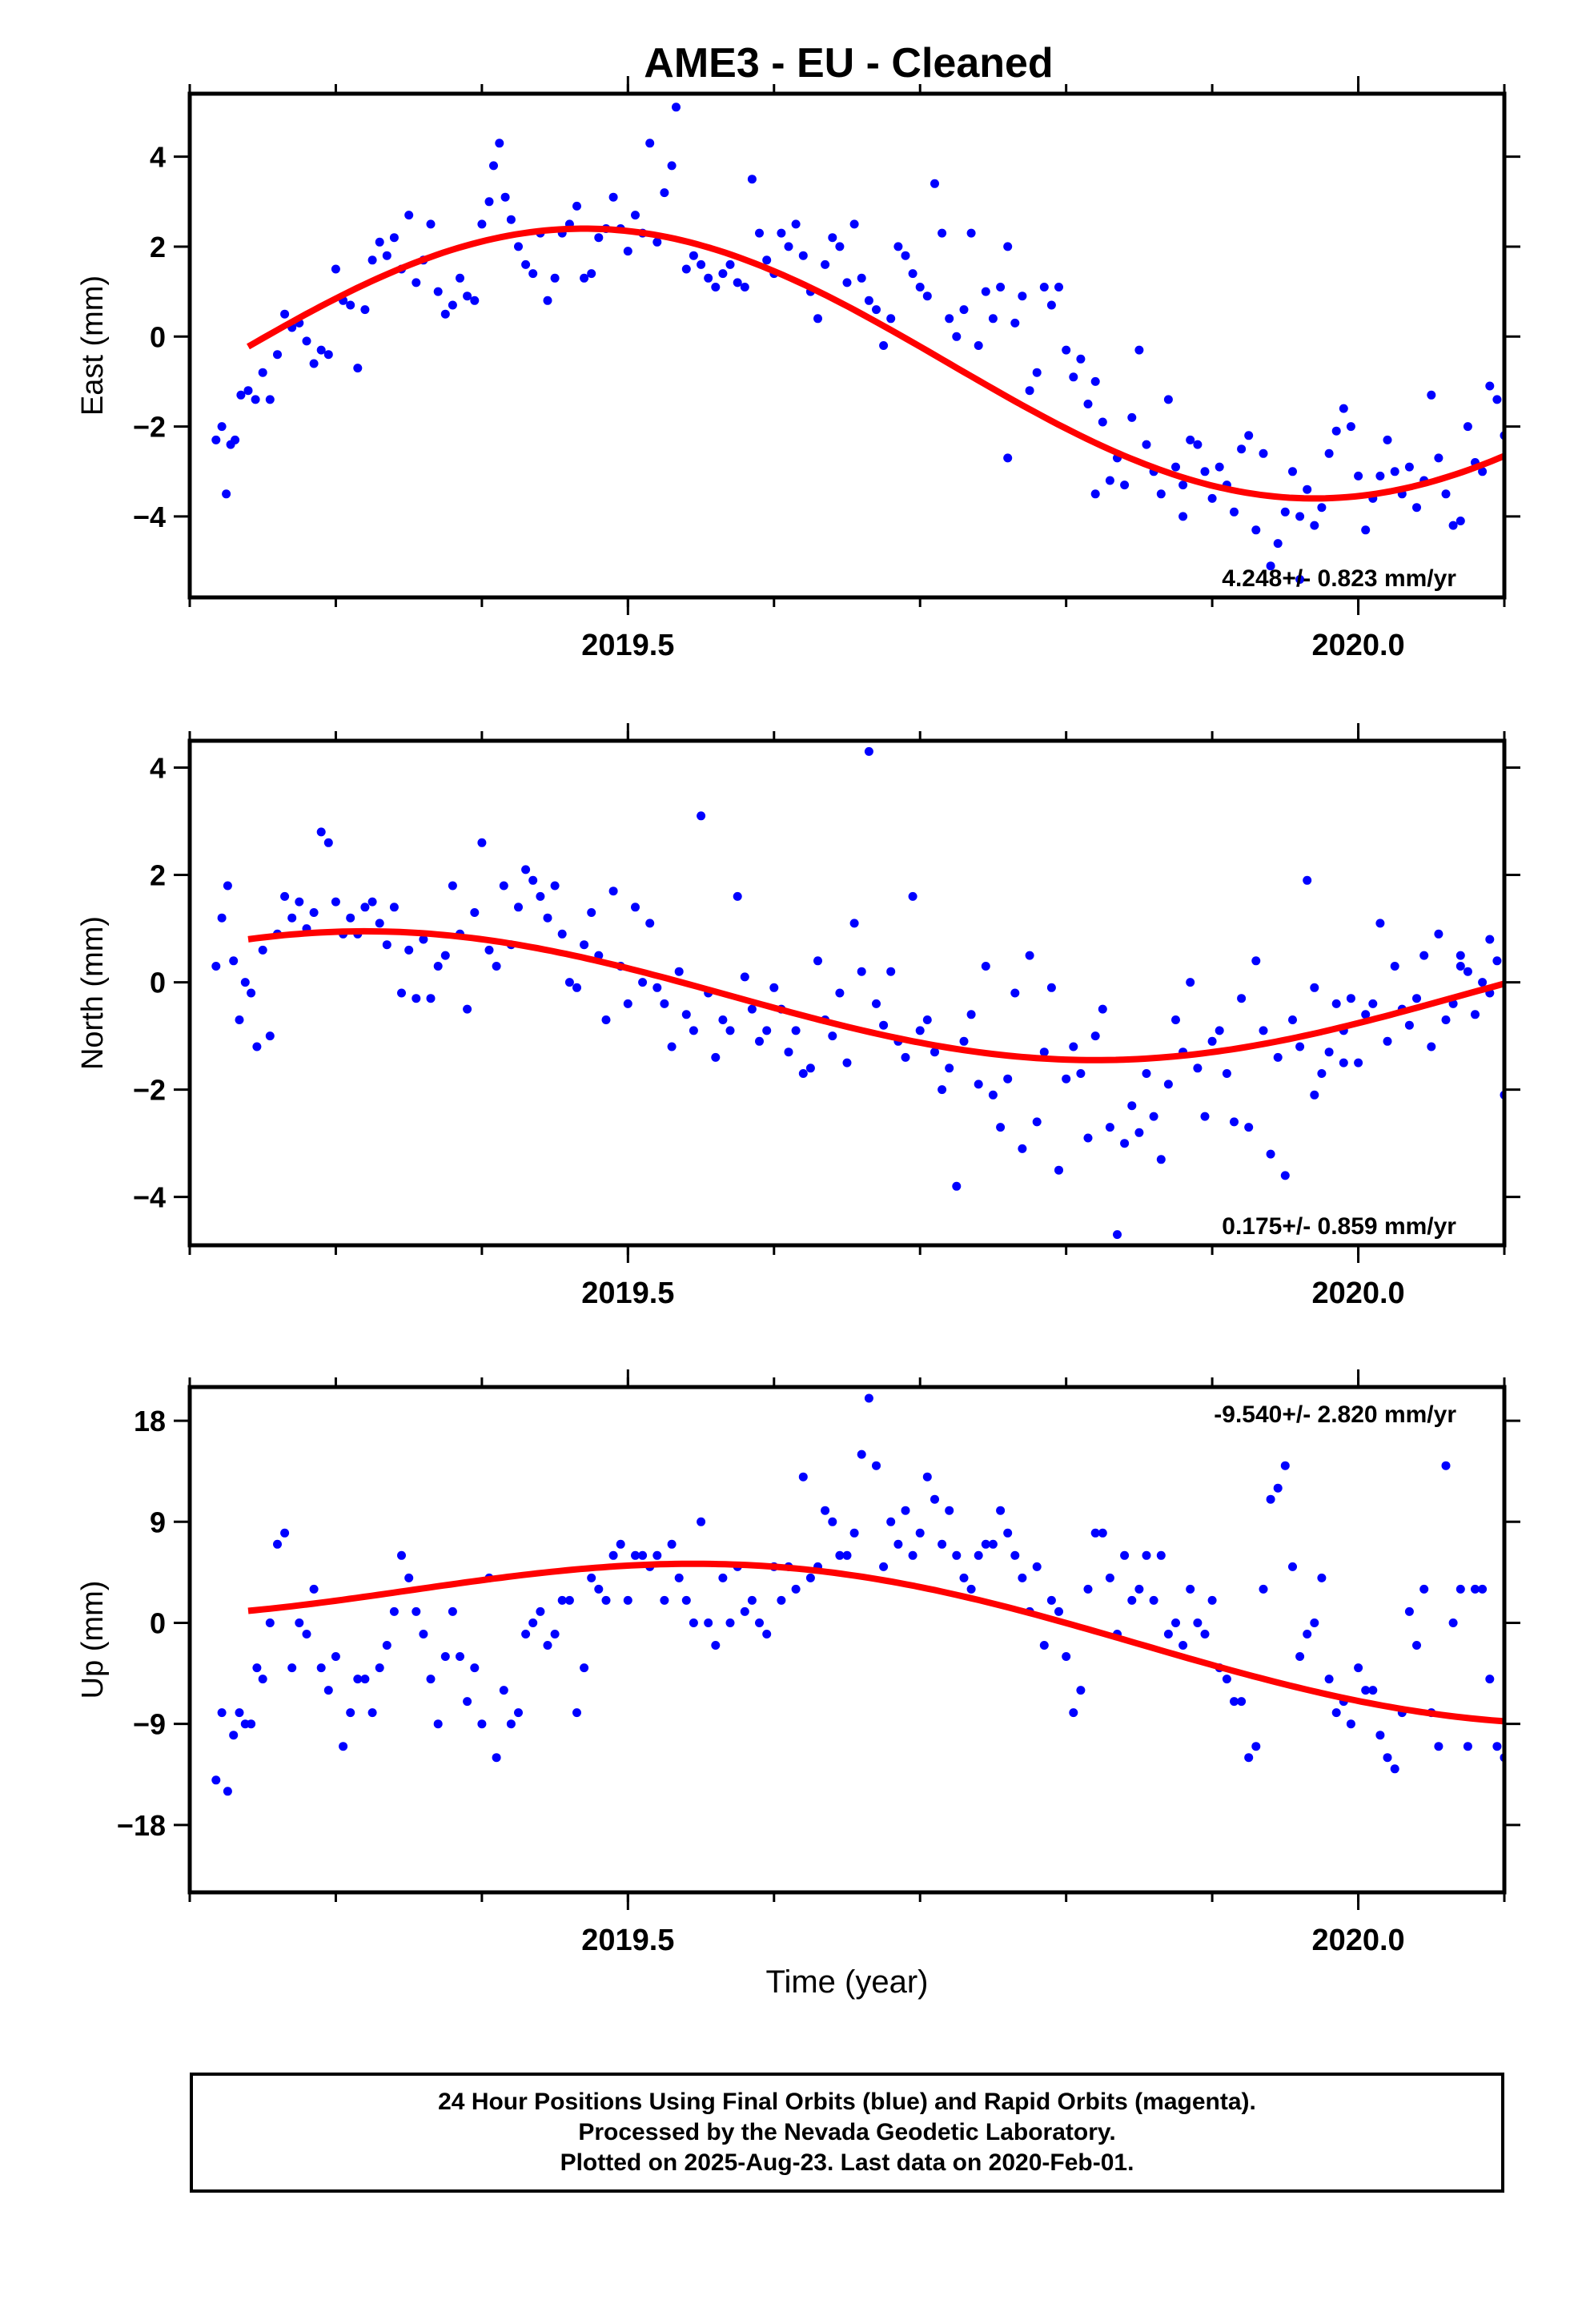 The height and width of the screenshot is (2324, 1582). I want to click on y-tick-label: 4, so click(158, 768).